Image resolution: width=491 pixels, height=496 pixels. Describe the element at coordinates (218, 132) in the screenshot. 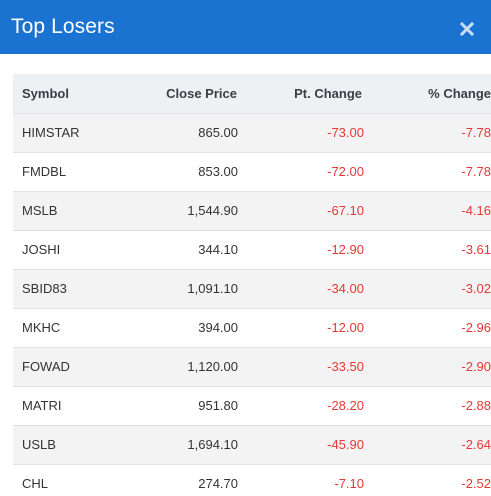

I see `cell-close-price: 865.00` at that location.